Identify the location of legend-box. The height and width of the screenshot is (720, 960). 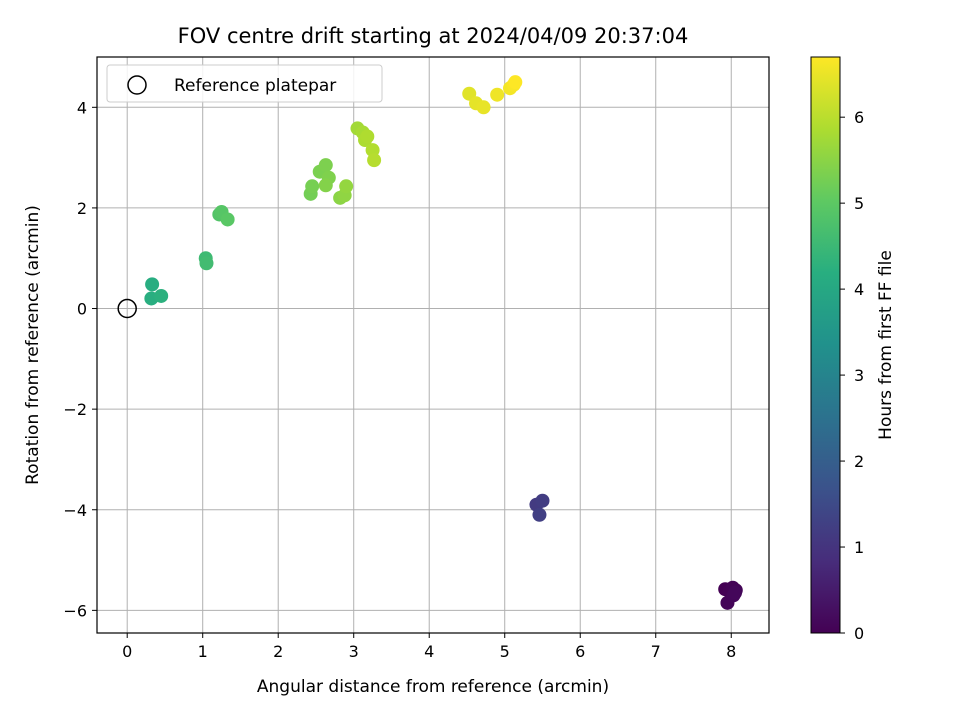
(244, 83).